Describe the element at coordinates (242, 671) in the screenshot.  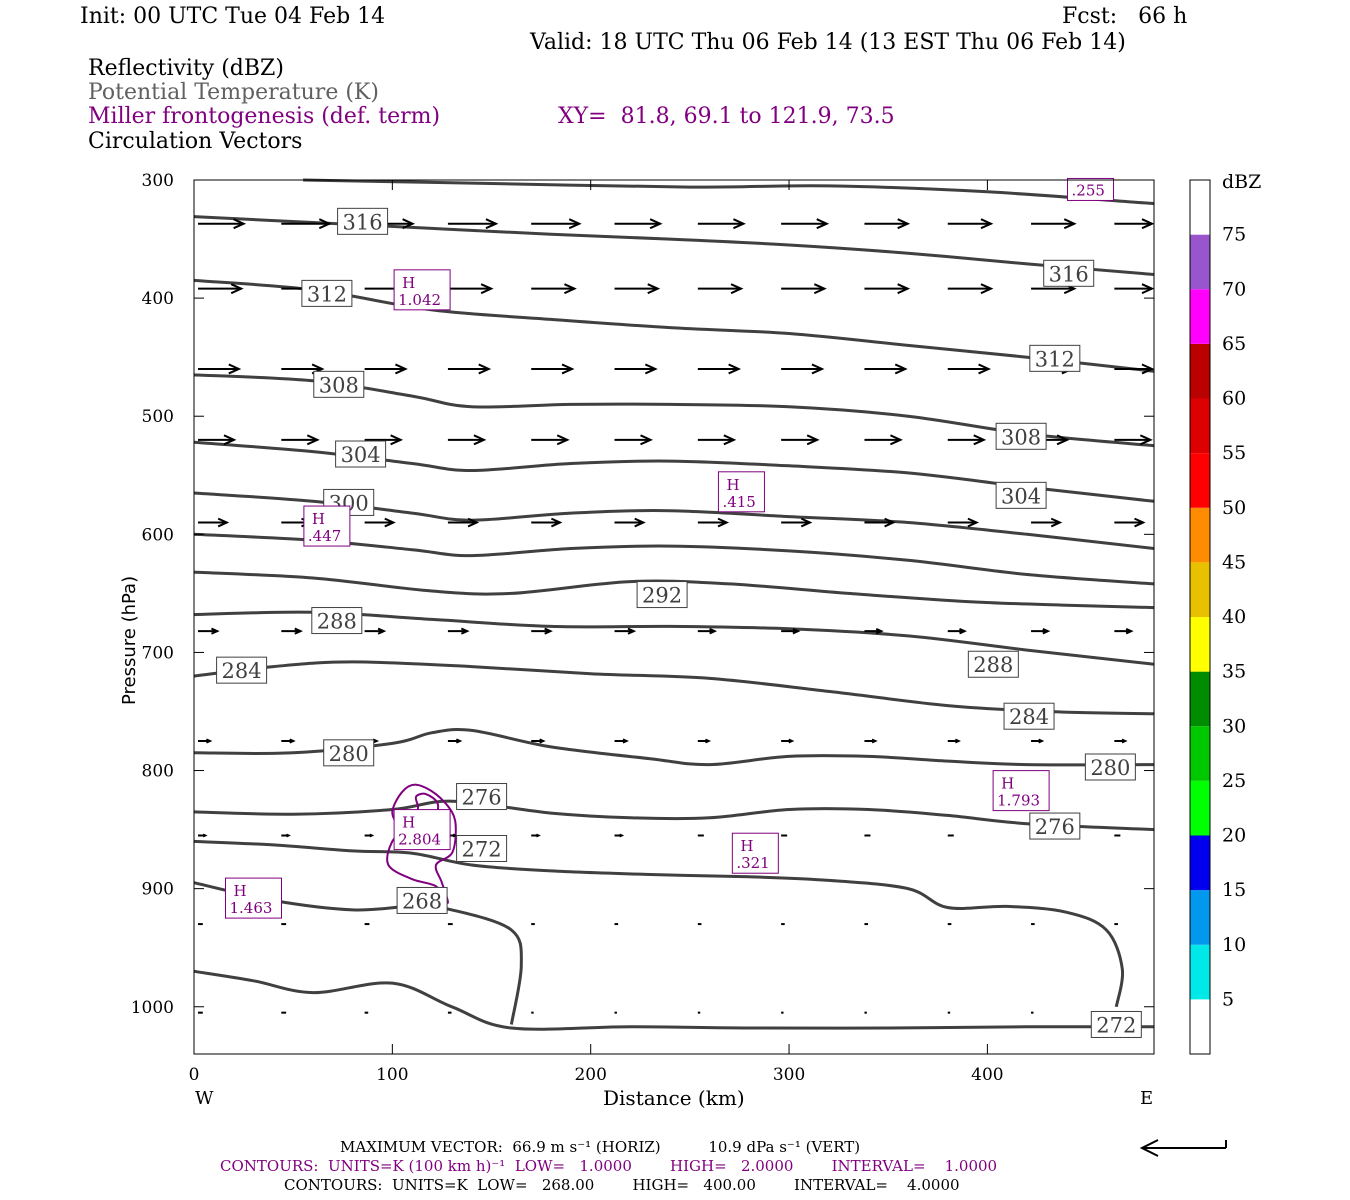
I see `svg-text: 284` at that location.